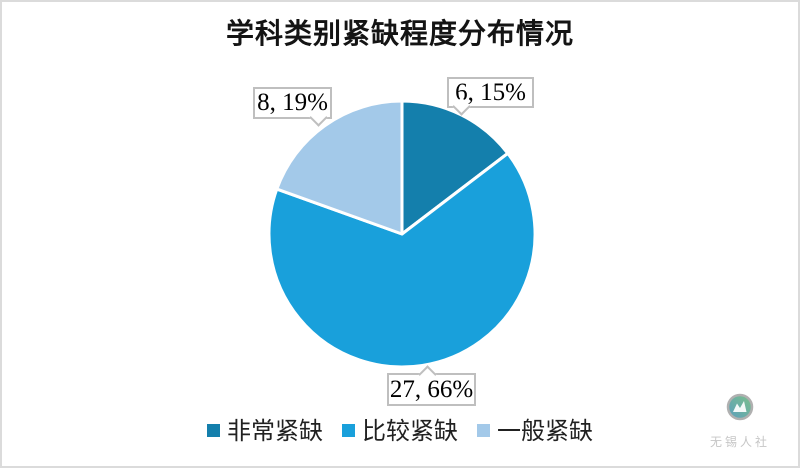 The width and height of the screenshot is (800, 468). What do you see at coordinates (275, 431) in the screenshot?
I see `legend-label: 非常紧缺` at bounding box center [275, 431].